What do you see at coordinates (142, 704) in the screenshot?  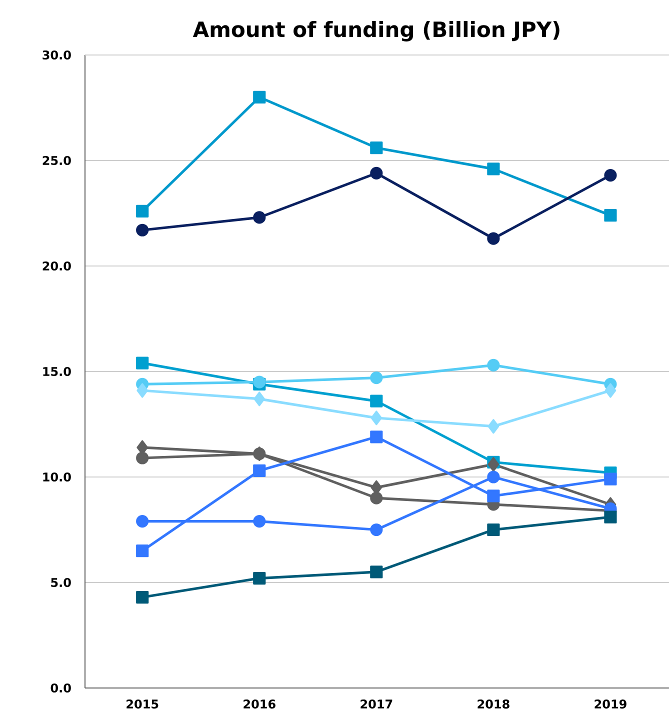 I see `x-tick-label: 2015` at bounding box center [142, 704].